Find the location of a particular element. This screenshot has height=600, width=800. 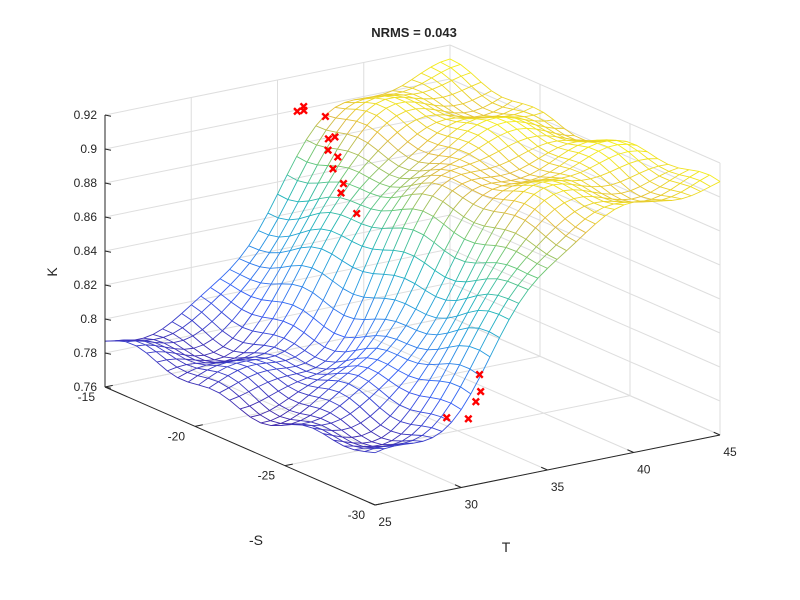

marker-stroke is located at coordinates (333, 168).